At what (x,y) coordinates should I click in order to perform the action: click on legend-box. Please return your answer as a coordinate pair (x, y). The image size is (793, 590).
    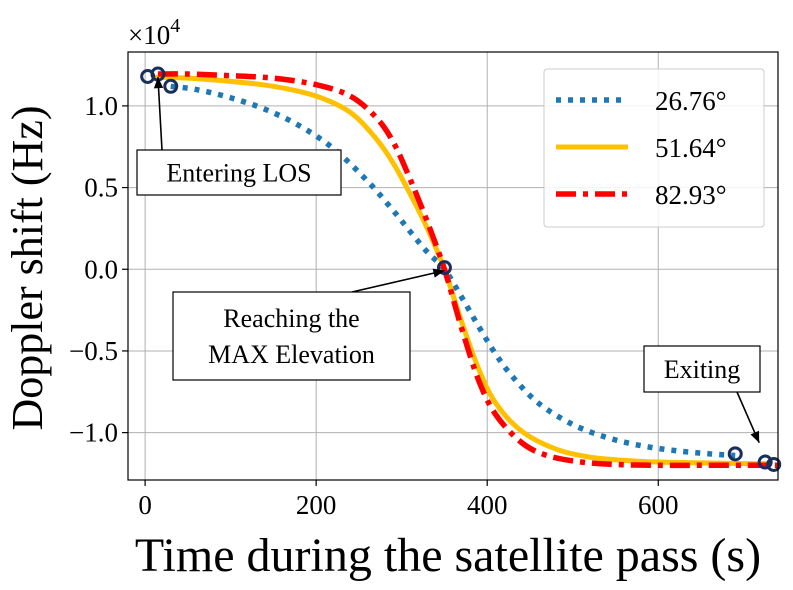
    Looking at the image, I should click on (654, 148).